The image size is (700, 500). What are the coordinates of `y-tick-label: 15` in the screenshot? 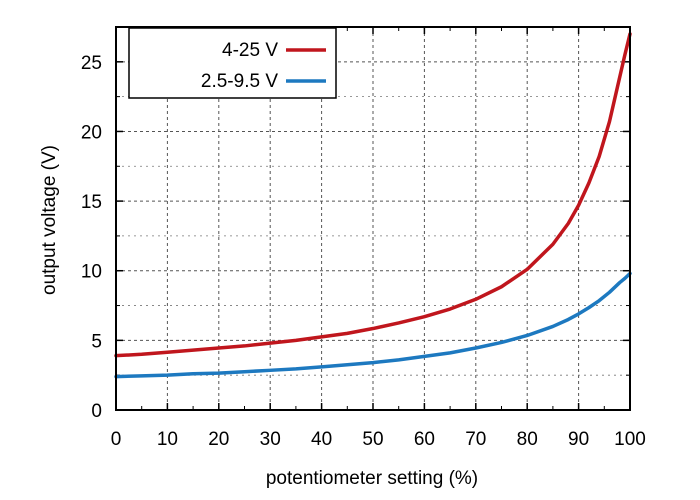 It's located at (91, 202).